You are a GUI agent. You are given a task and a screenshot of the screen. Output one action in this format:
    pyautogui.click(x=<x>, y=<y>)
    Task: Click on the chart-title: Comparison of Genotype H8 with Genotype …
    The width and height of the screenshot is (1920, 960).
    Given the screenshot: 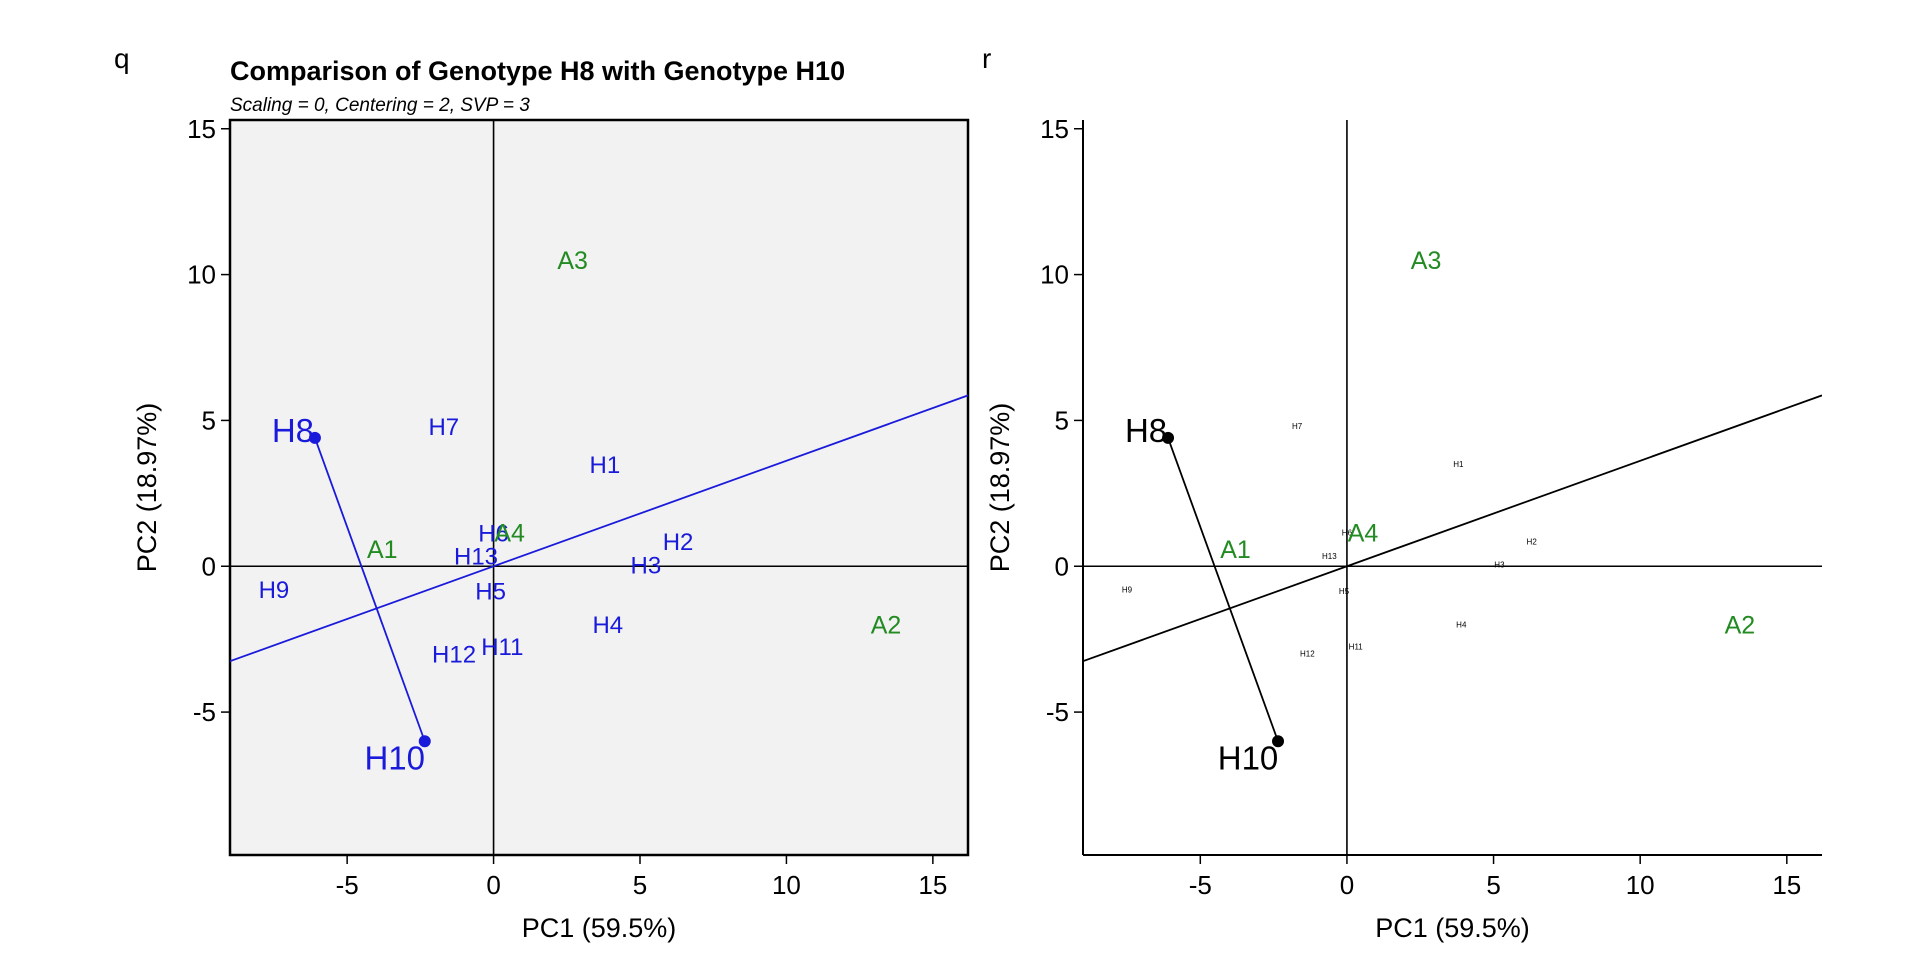 What is the action you would take?
    pyautogui.click(x=537, y=71)
    